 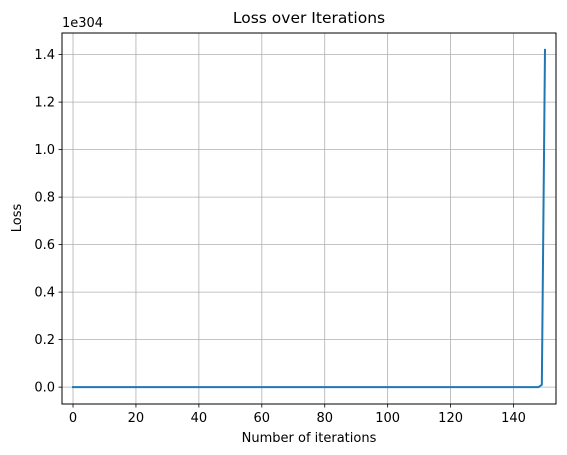 What do you see at coordinates (44, 55) in the screenshot?
I see `y-tick-label: 1.4` at bounding box center [44, 55].